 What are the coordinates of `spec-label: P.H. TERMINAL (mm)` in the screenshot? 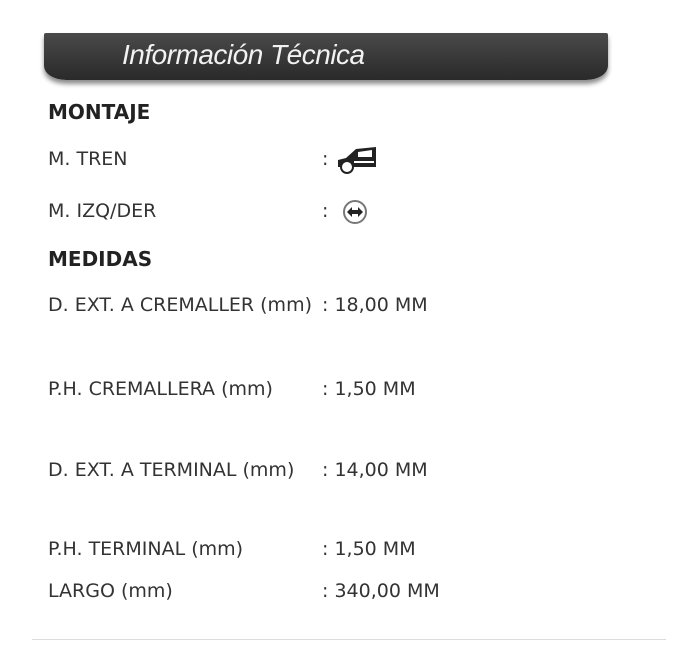 It's located at (146, 549).